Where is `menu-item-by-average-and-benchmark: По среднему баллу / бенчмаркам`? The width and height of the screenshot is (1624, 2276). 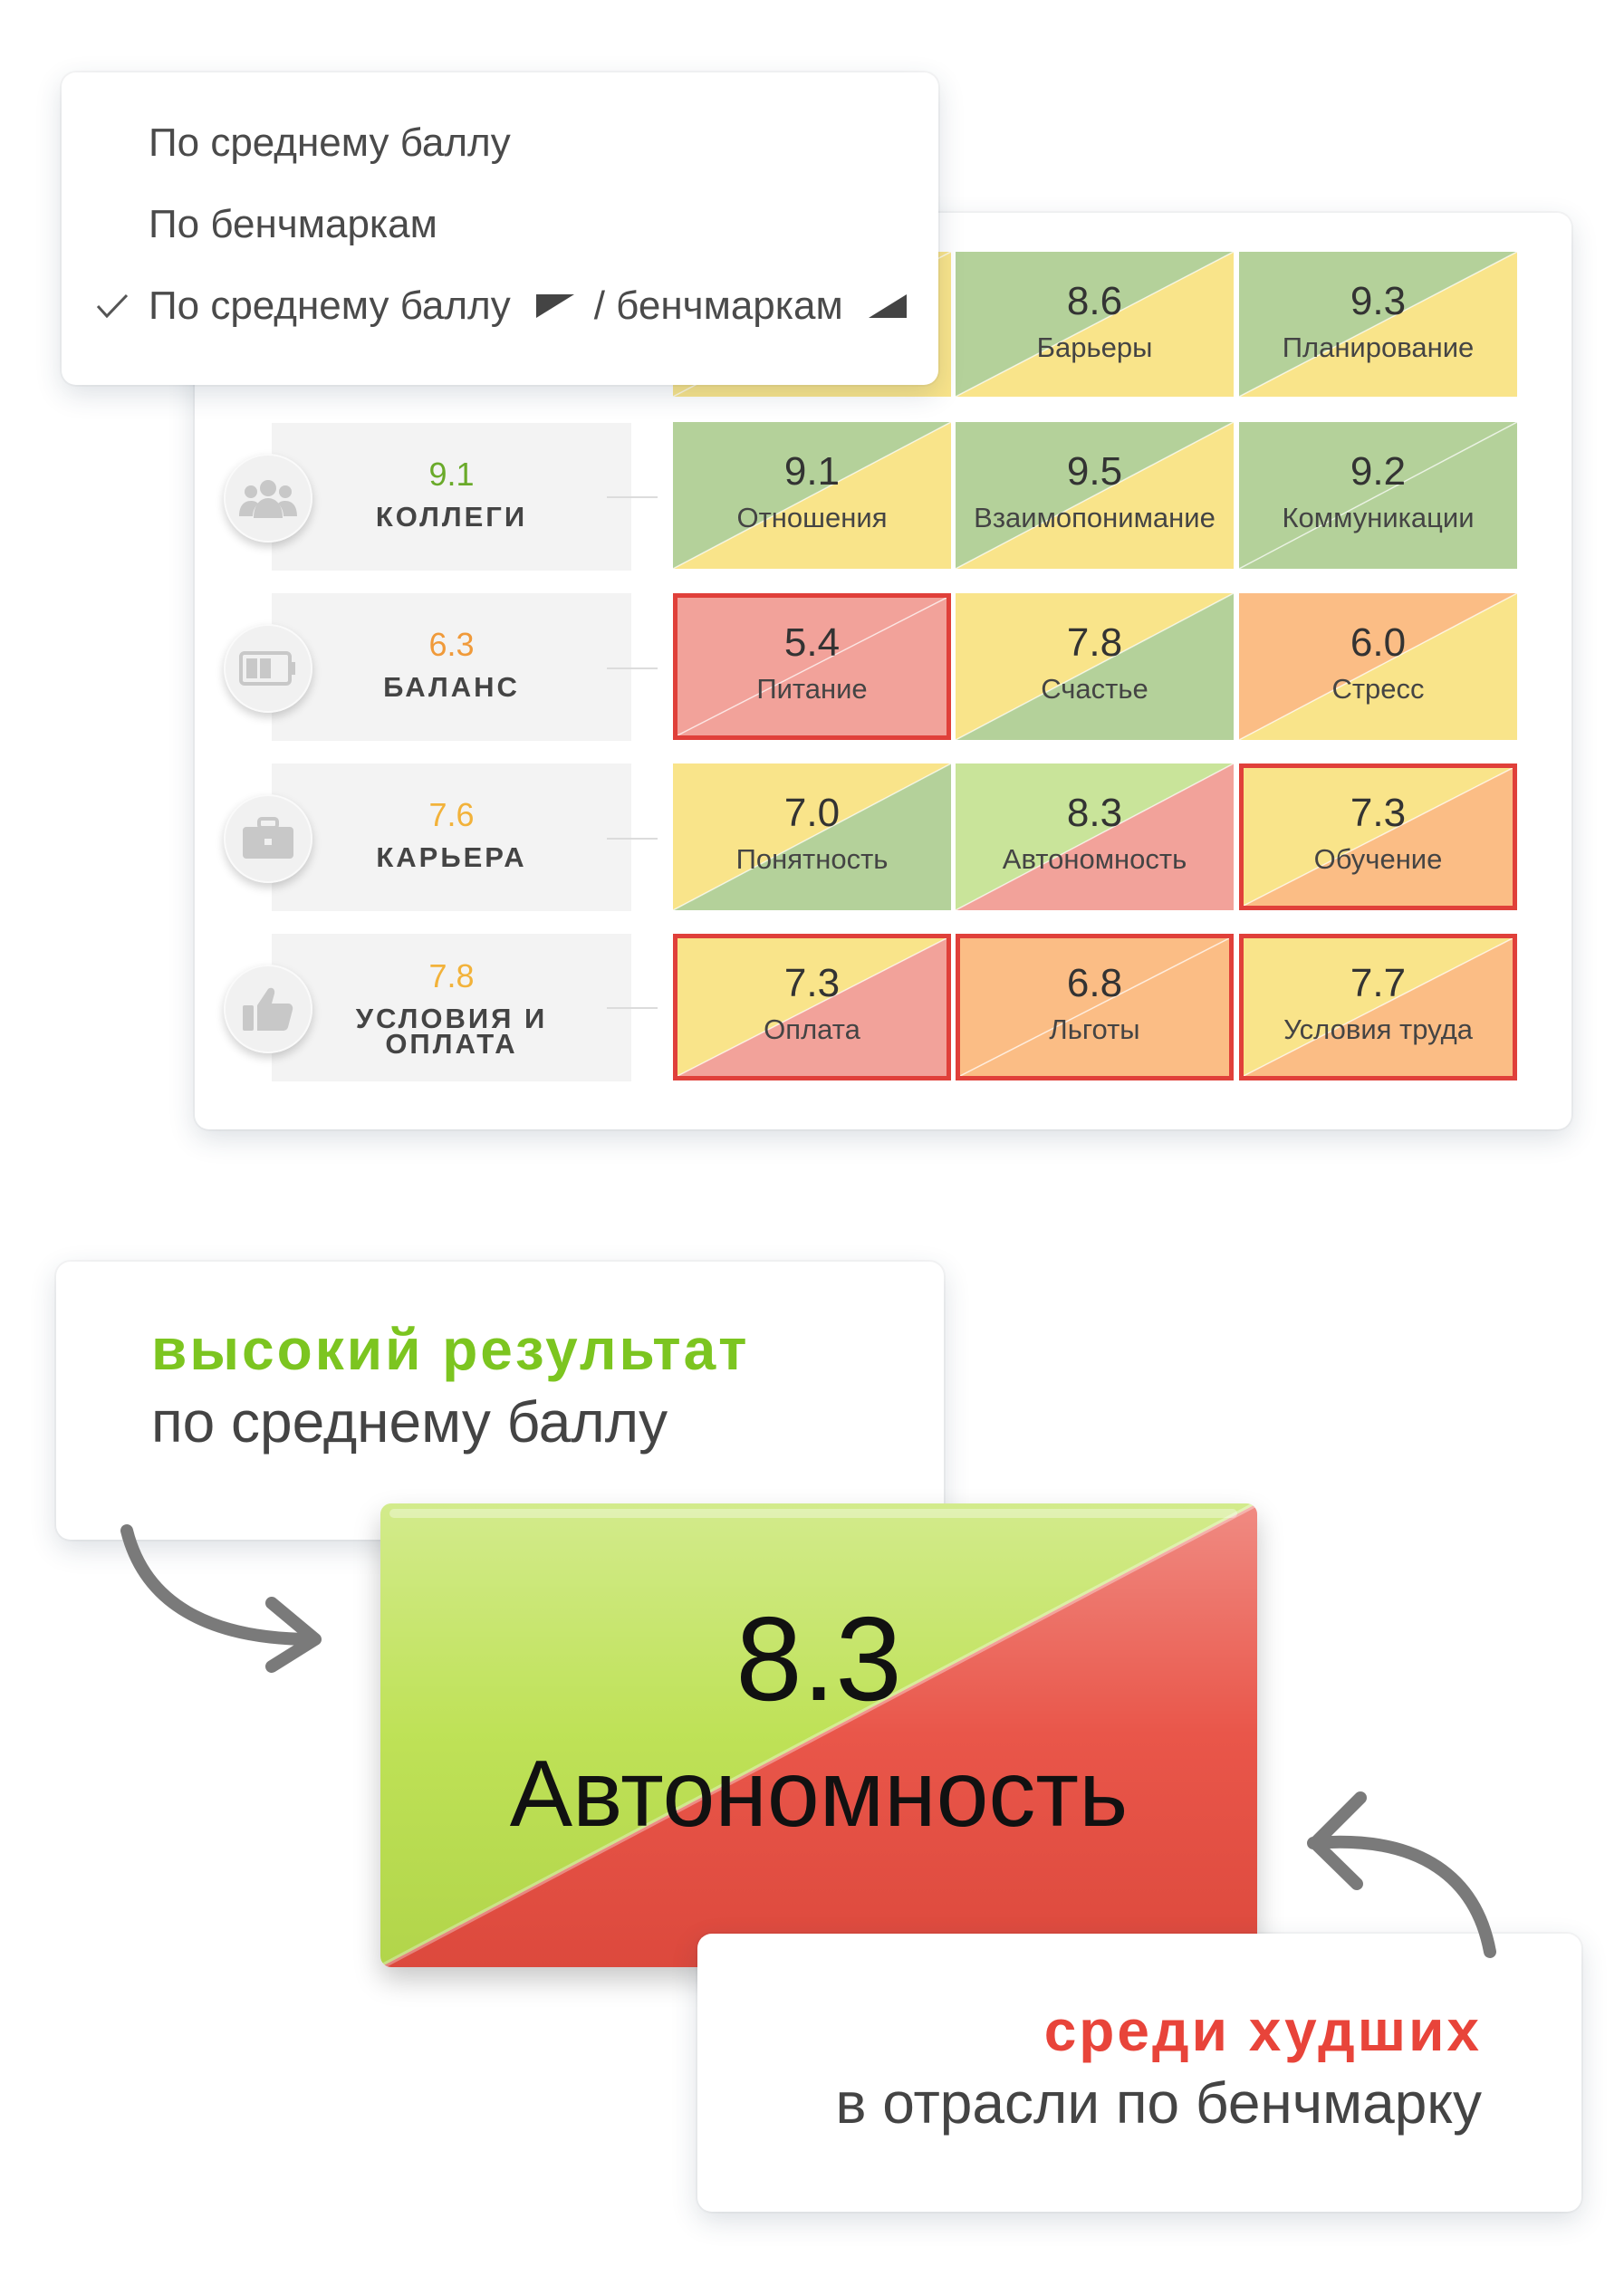 menu-item-by-average-and-benchmark: По среднему баллу / бенчмаркам is located at coordinates (500, 306).